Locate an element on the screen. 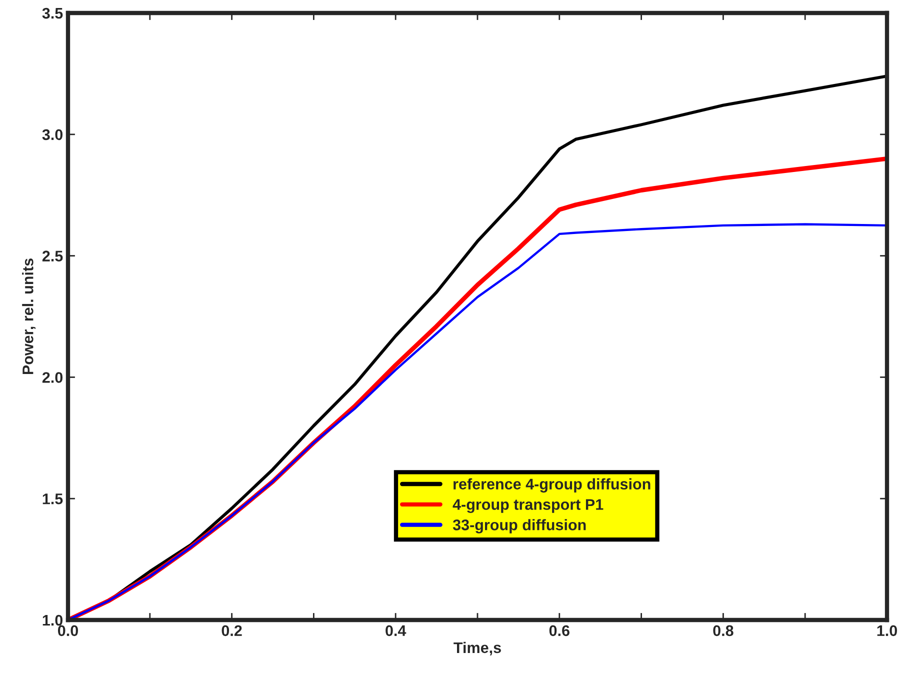  x-tick-label: 0.0 is located at coordinates (68, 630).